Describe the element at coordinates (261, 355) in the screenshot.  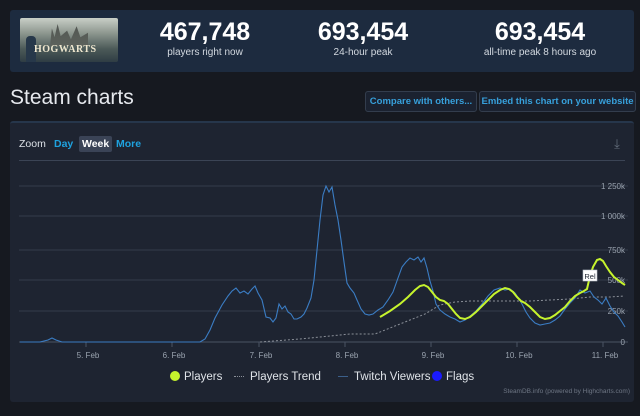
I see `x-label: 7. Feb` at that location.